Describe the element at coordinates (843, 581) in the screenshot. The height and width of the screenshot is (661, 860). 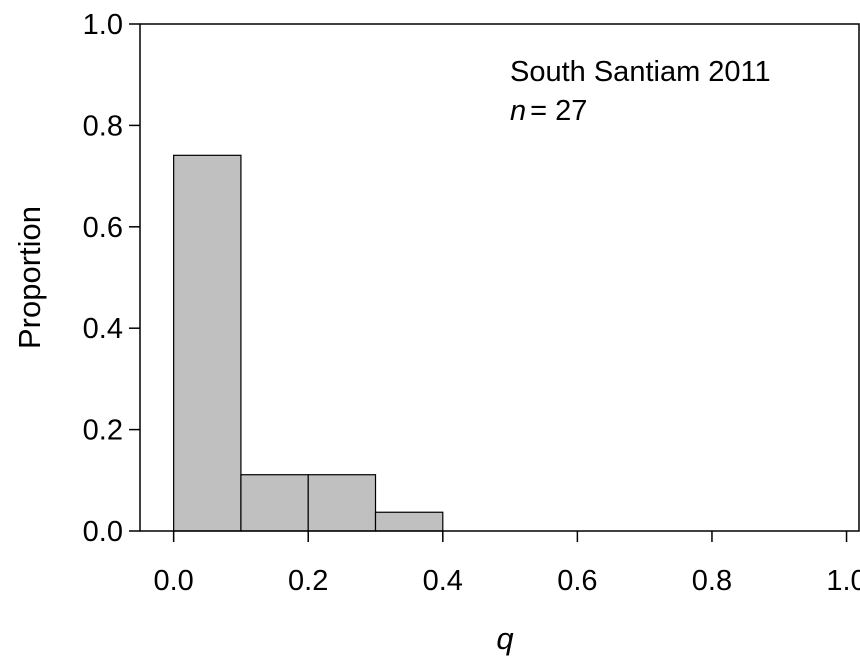
I see `x-tick-label: 1.0` at that location.